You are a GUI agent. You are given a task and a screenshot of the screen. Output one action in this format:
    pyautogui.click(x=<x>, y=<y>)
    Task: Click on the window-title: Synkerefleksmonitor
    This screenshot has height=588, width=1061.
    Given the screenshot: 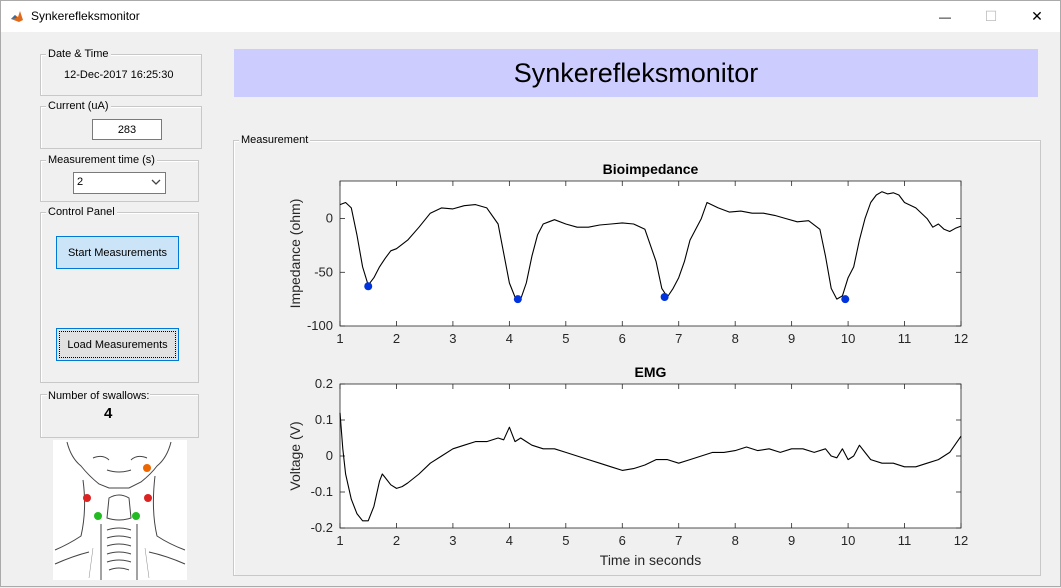 What is the action you would take?
    pyautogui.click(x=85, y=16)
    